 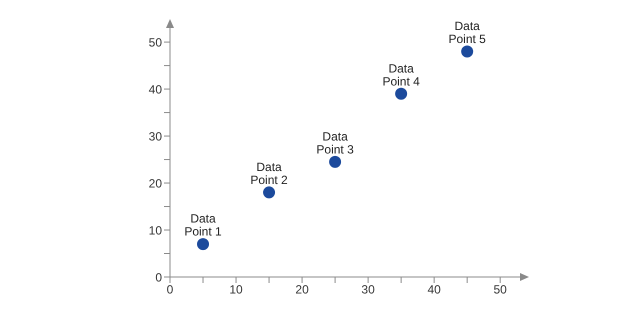 What do you see at coordinates (335, 142) in the screenshot?
I see `data-label: Data Point 3` at bounding box center [335, 142].